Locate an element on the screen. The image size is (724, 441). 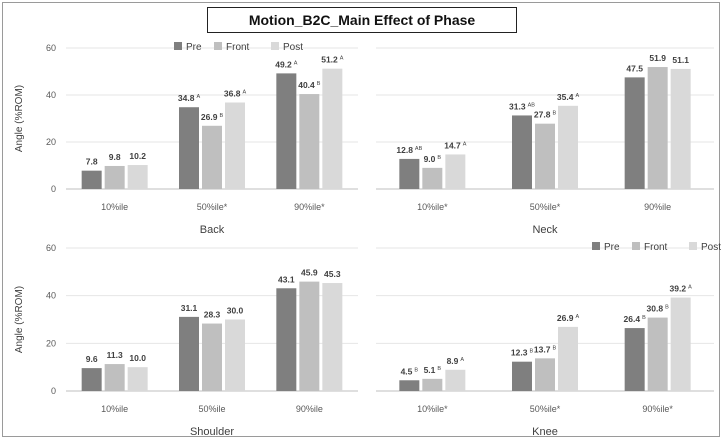
data-label: 9.0 B is located at coordinates (433, 159).